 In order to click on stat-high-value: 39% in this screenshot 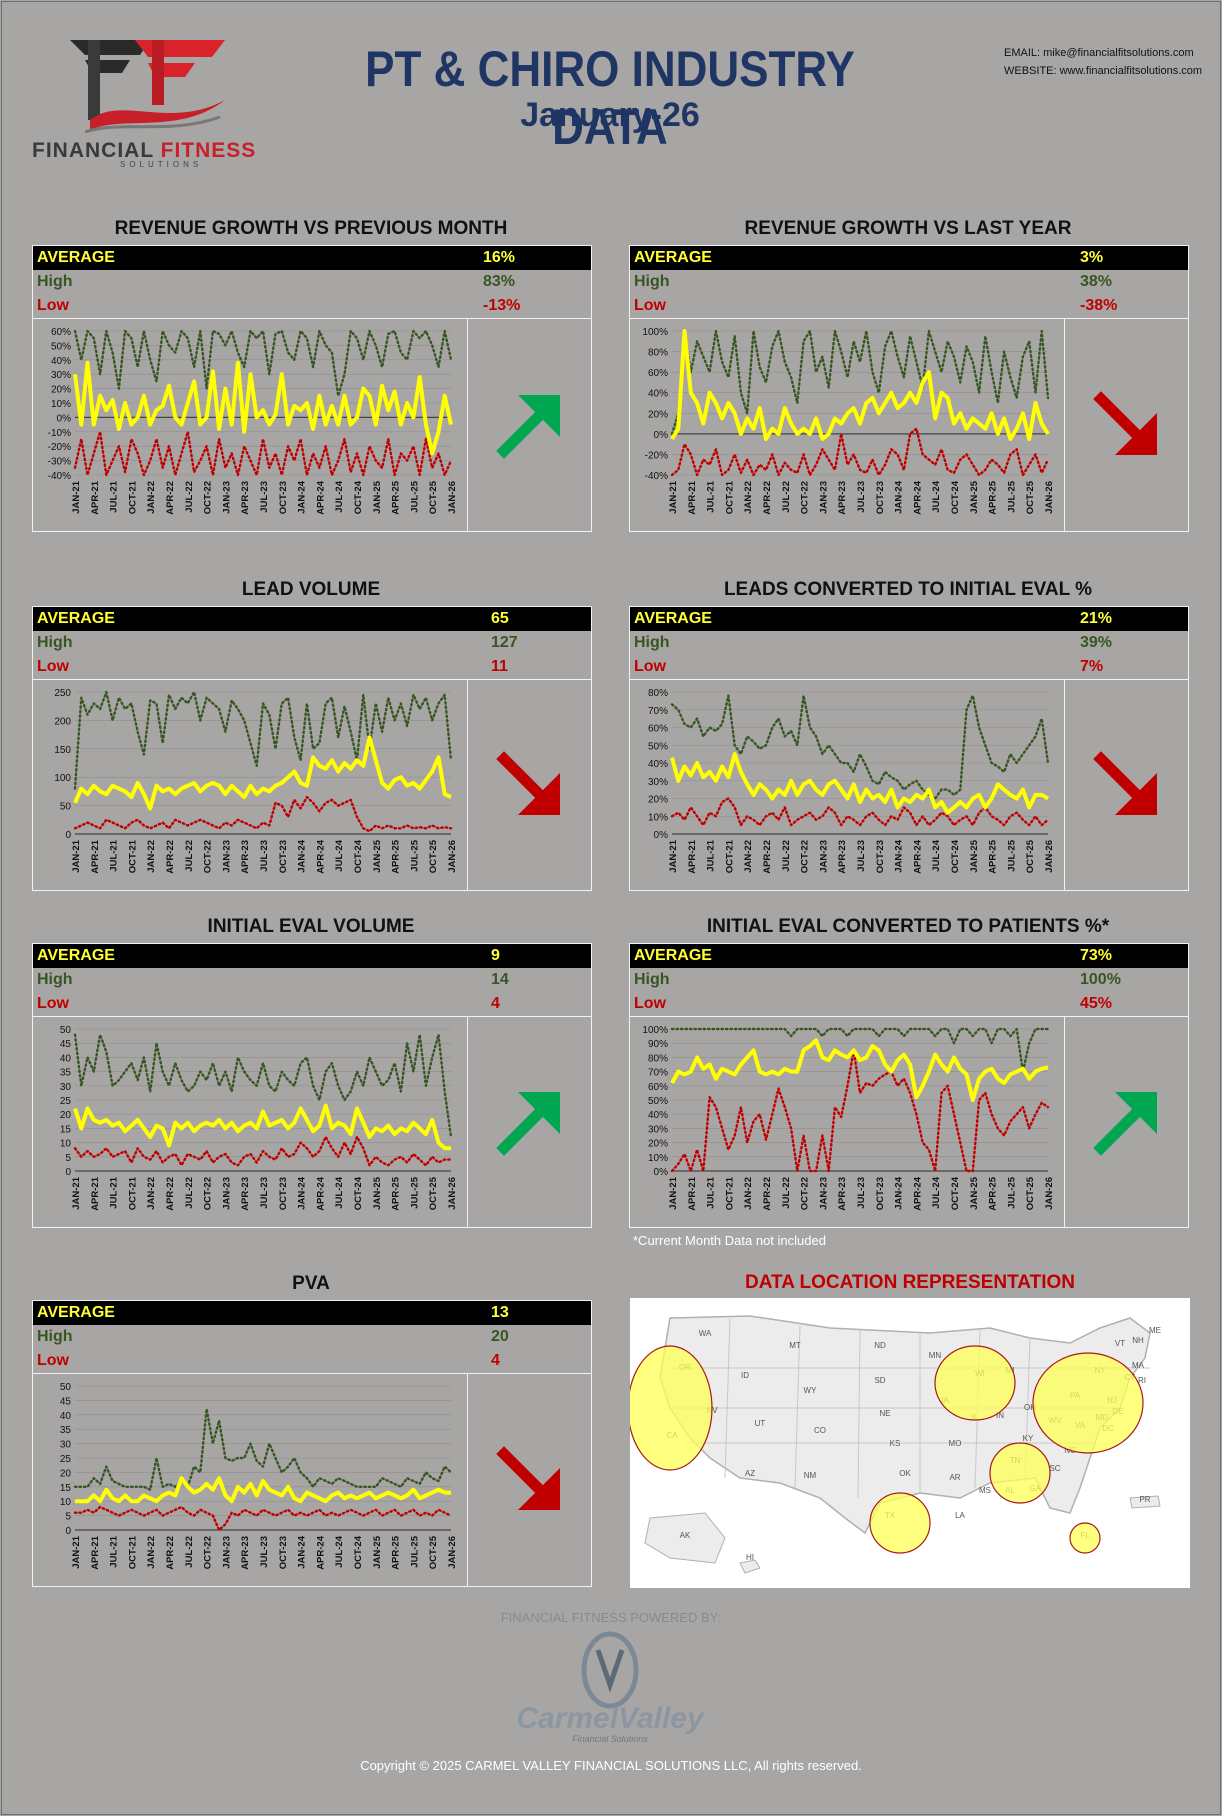, I will do `click(1096, 642)`.